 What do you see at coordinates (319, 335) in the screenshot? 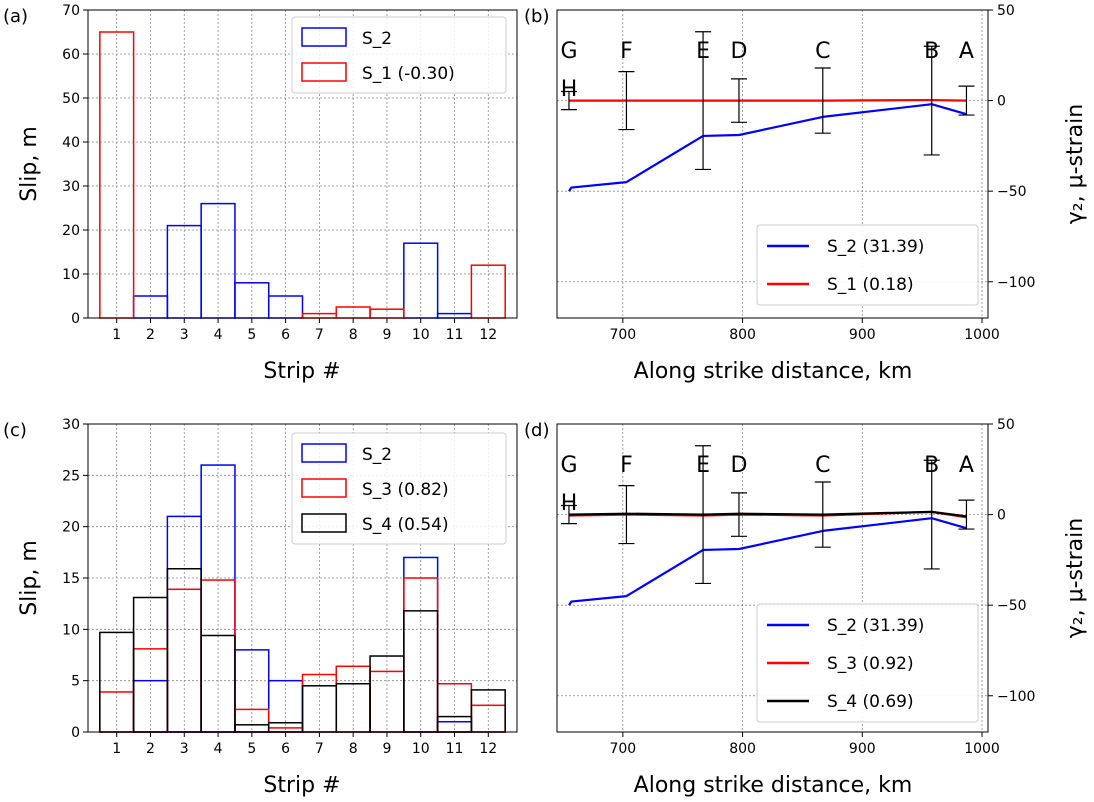
I see `x-tick-label: 7` at bounding box center [319, 335].